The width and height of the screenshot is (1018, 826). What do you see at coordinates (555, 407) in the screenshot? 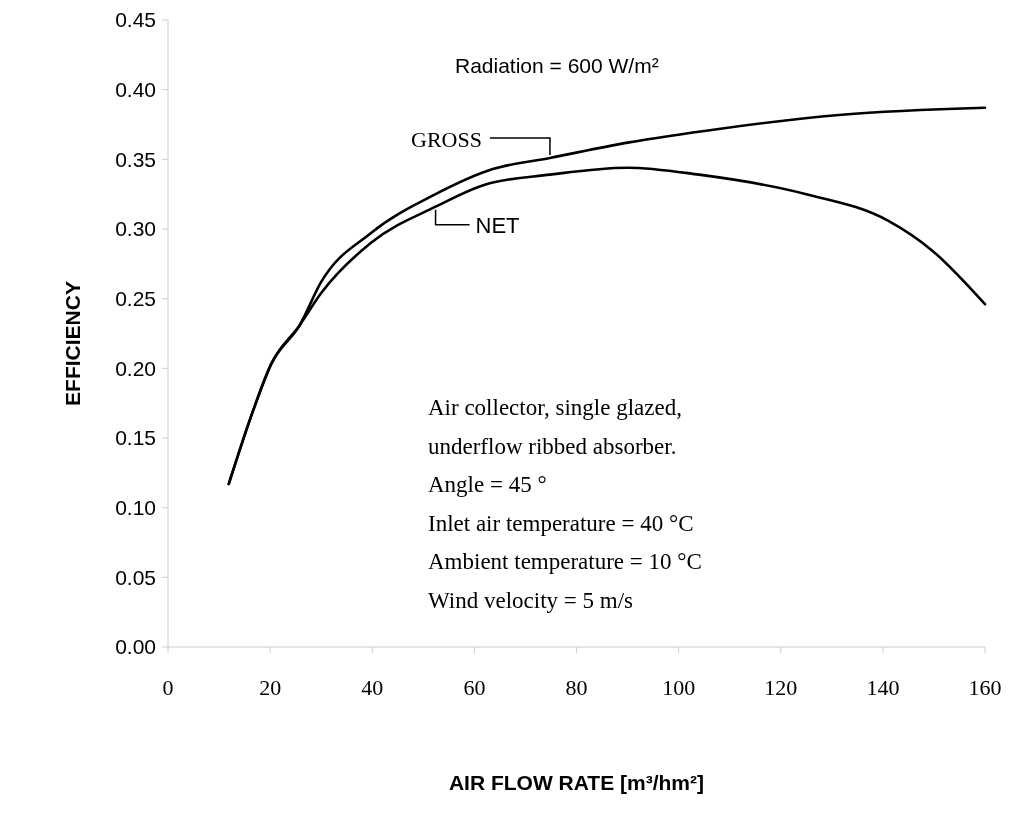
I see `annotation: Air collector, single glazed,` at bounding box center [555, 407].